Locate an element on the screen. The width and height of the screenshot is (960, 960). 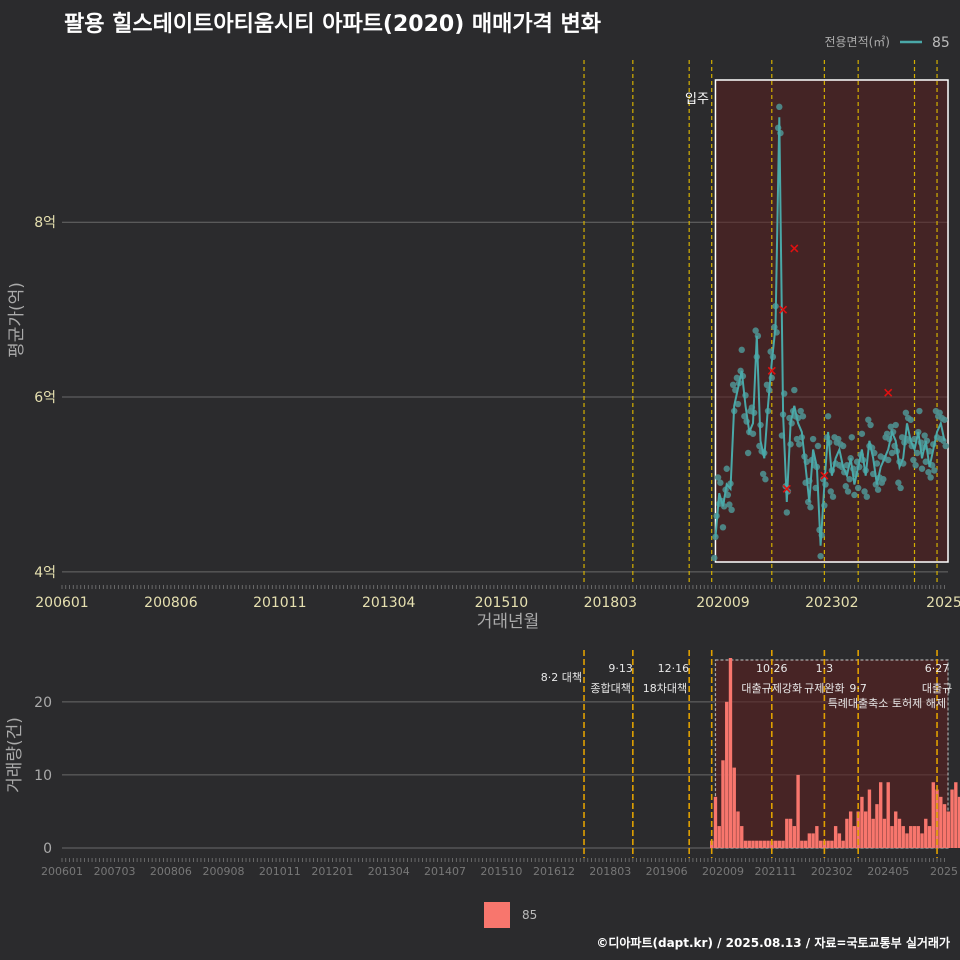
volume-x-tick-label: 201304 is located at coordinates (389, 871).